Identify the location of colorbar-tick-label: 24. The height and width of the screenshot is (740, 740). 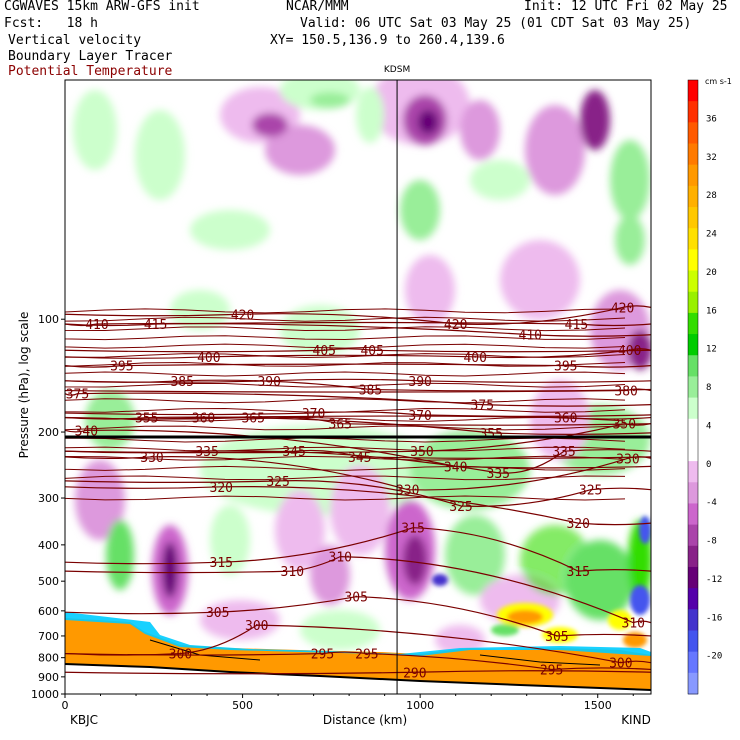
(711, 235).